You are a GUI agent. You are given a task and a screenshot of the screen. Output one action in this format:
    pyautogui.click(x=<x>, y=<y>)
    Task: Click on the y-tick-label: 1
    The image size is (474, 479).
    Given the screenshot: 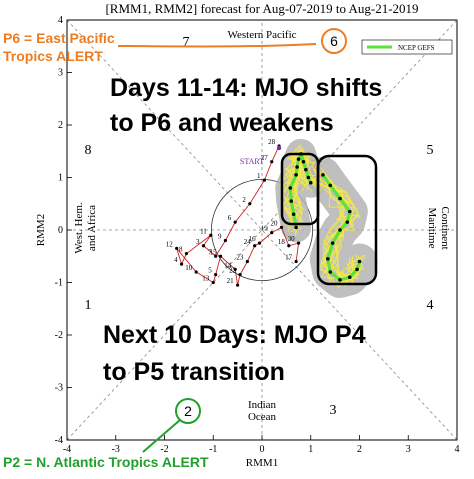 What is the action you would take?
    pyautogui.click(x=60, y=178)
    